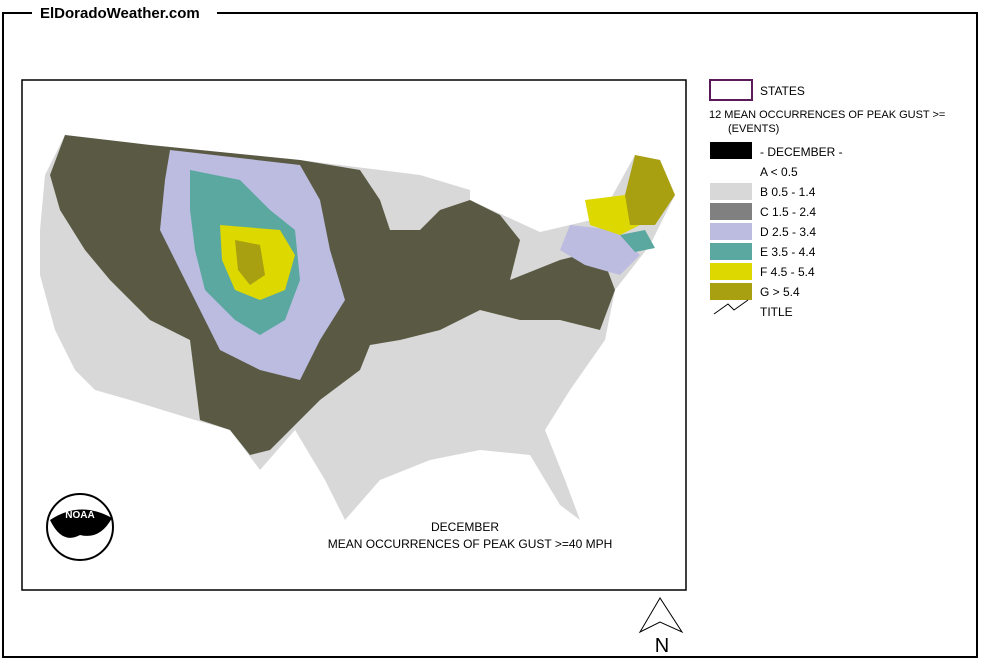  I want to click on region-ne-g, so click(650, 190).